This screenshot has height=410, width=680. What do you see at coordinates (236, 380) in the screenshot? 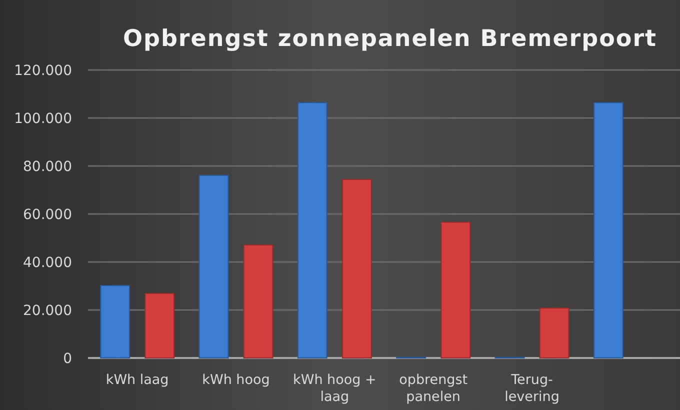
I see `x-tick-label: kWh hoog` at bounding box center [236, 380].